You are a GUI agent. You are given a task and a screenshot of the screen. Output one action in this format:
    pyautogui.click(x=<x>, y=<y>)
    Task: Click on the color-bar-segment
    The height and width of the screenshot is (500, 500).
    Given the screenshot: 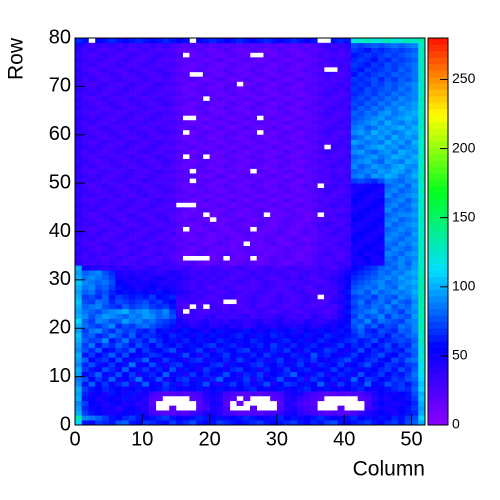 What is the action you would take?
    pyautogui.click(x=438, y=183)
    